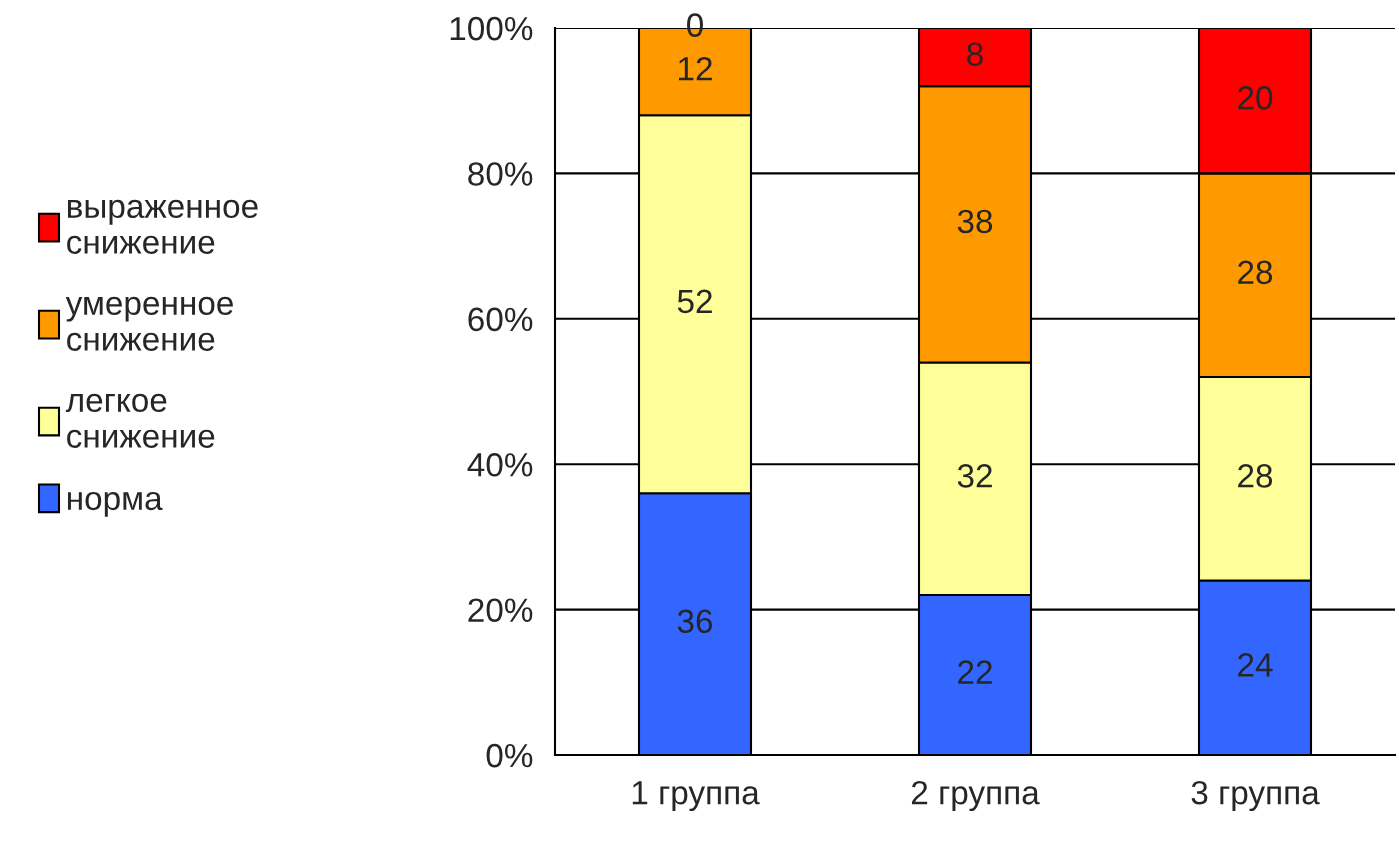 The height and width of the screenshot is (855, 1399). What do you see at coordinates (149, 323) in the screenshot?
I see `legend-label: умеренное снижение` at bounding box center [149, 323].